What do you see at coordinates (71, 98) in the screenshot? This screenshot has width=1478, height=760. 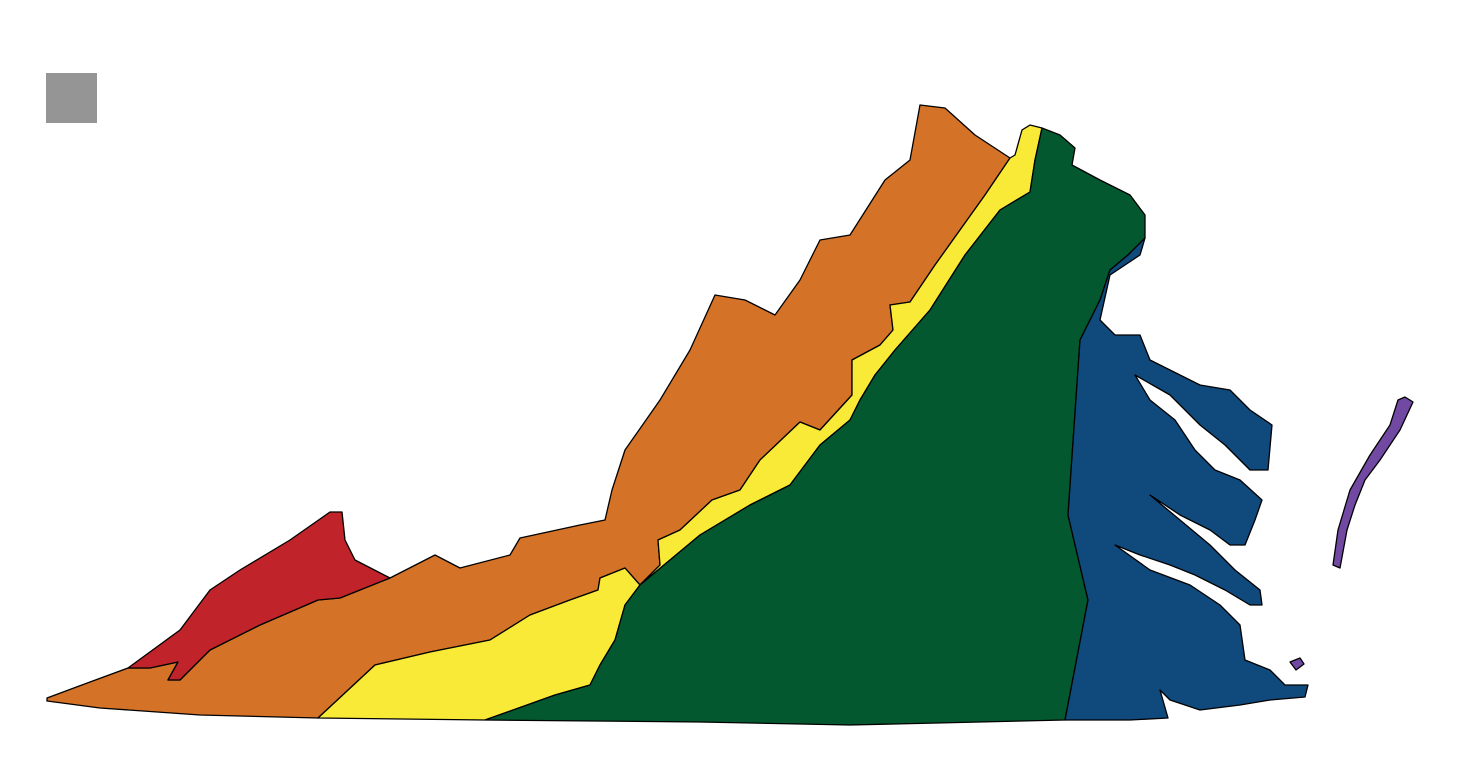 I see `map-button` at bounding box center [71, 98].